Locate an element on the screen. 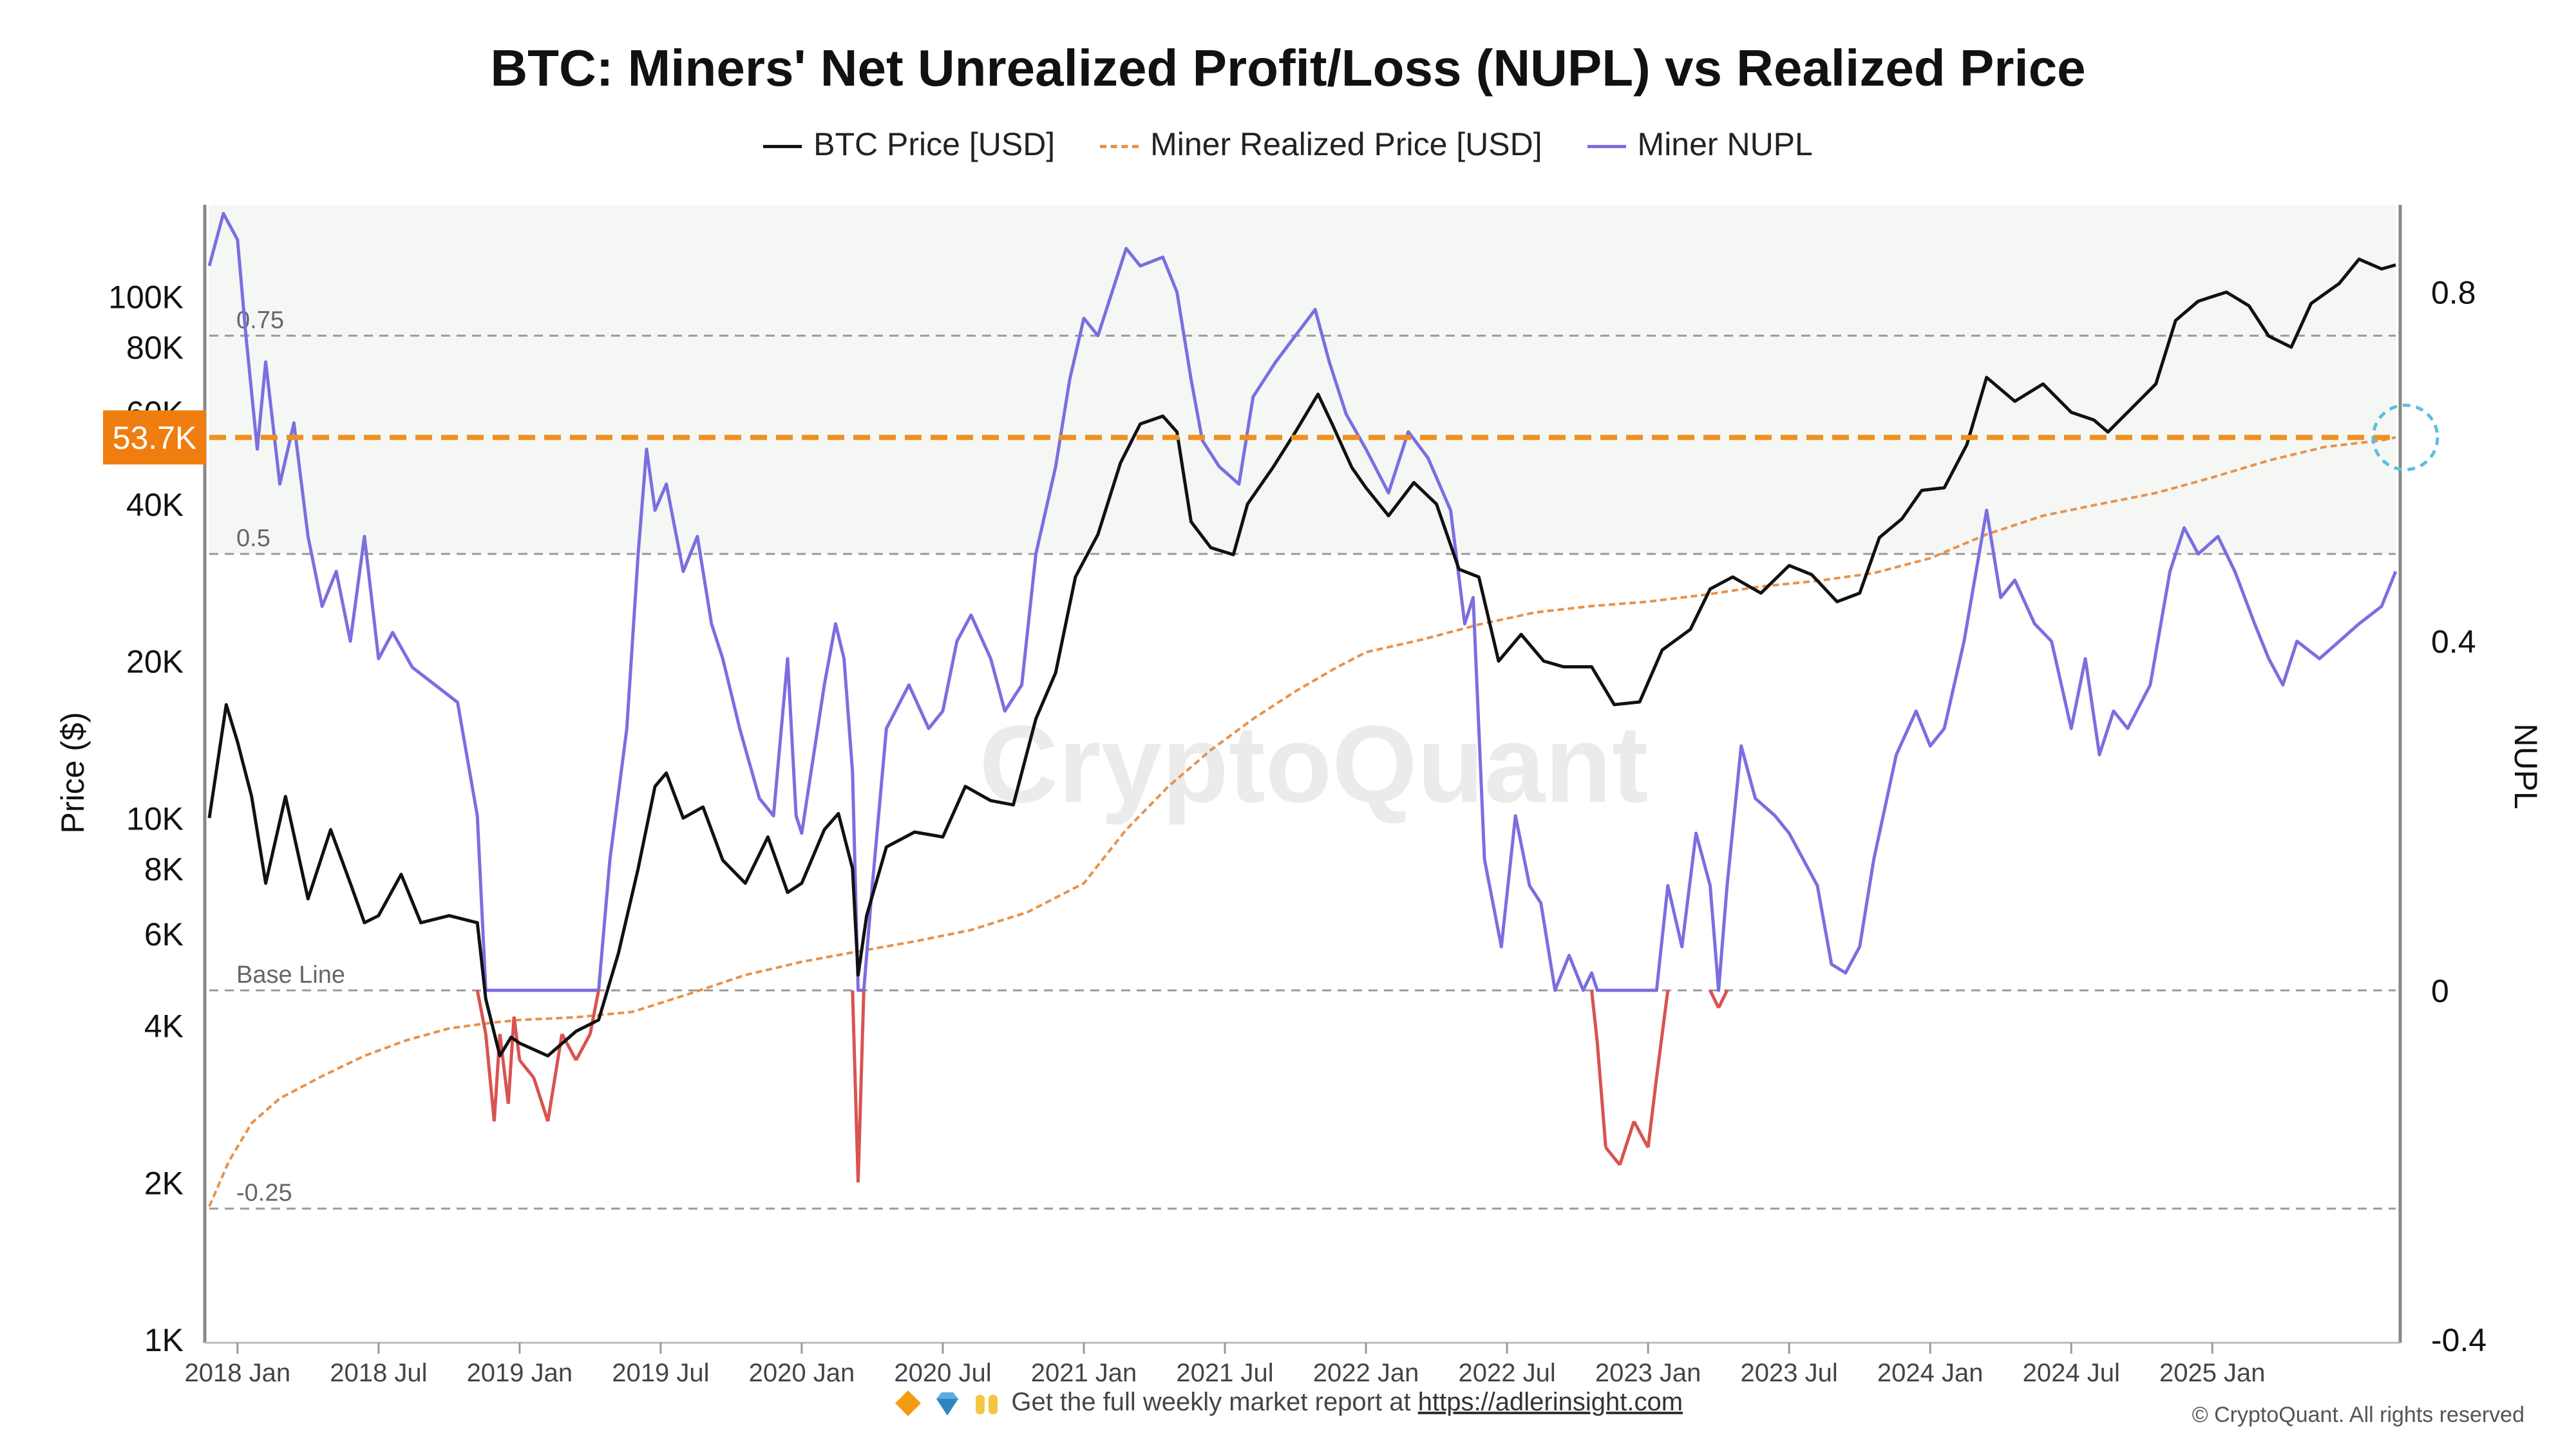 This screenshot has width=2576, height=1449. legend-item-btc-price: BTC Price [USD] is located at coordinates (909, 144).